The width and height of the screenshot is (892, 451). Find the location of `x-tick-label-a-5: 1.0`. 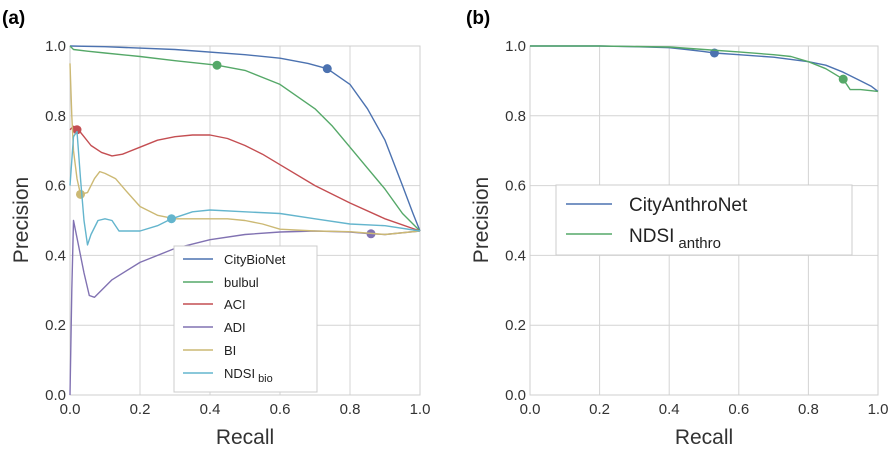

x-tick-label-a-5: 1.0 is located at coordinates (420, 409).